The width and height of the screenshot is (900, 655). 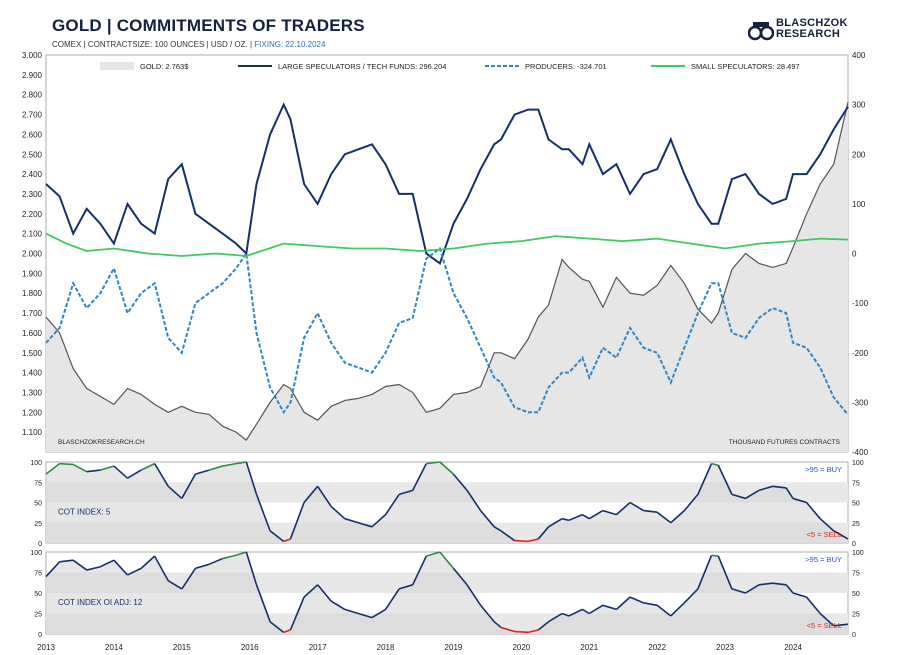 What do you see at coordinates (36, 463) in the screenshot?
I see `cot-index-left-tick: 100` at bounding box center [36, 463].